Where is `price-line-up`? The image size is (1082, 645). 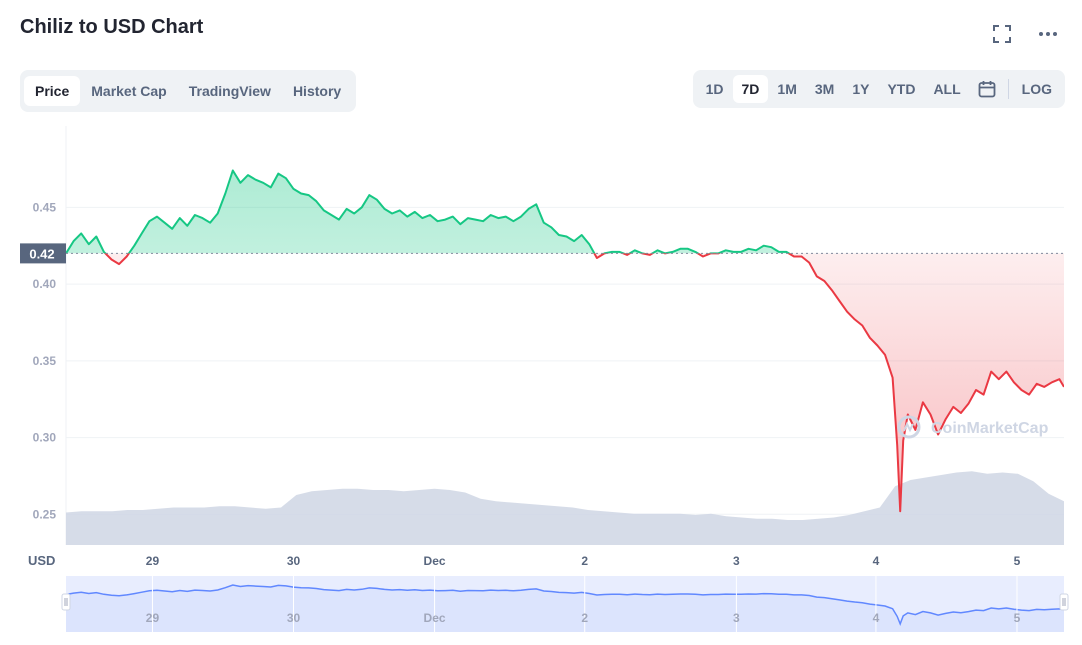
price-line-up is located at coordinates (428, 211).